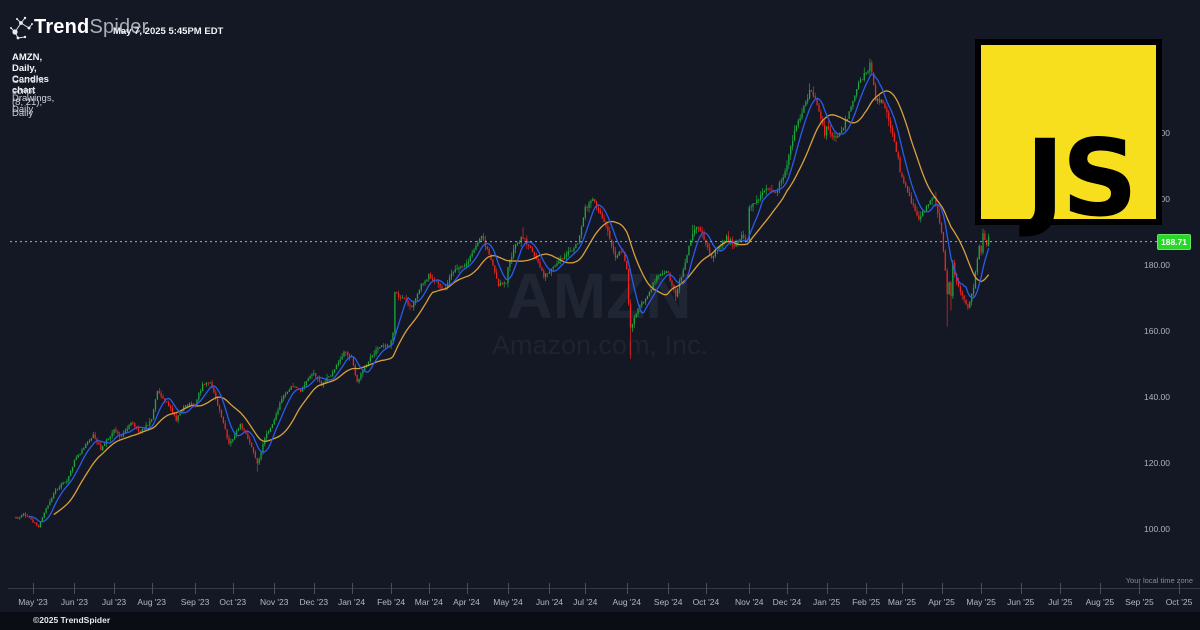 The image size is (1200, 630). Describe the element at coordinates (1174, 241) in the screenshot. I see `last-price-badge: 188.71` at that location.